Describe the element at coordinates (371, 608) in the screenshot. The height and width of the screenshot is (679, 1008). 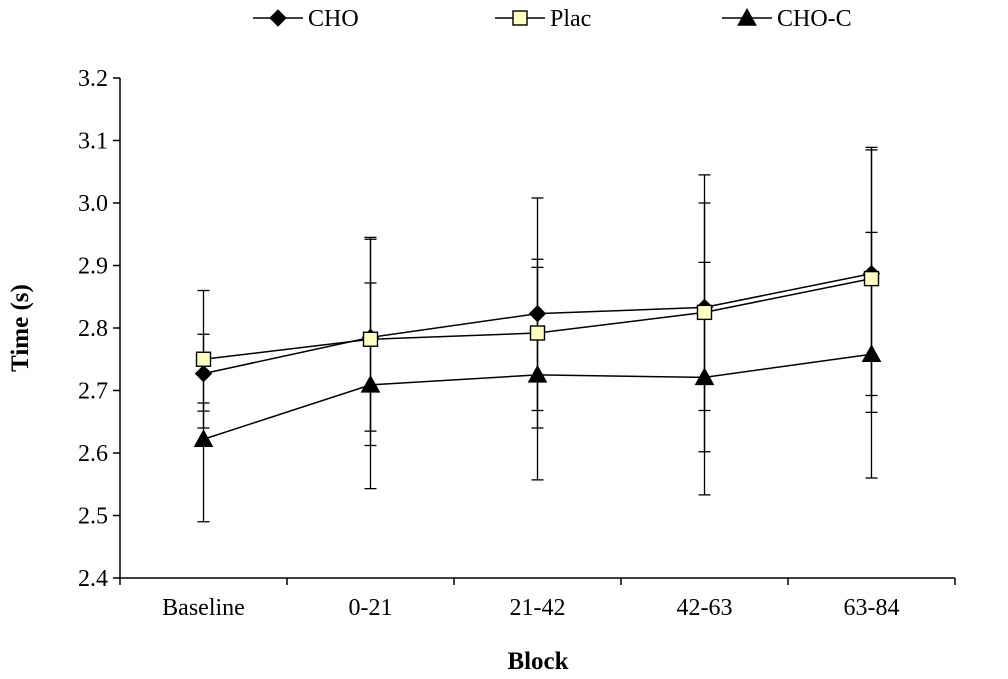
I see `x-tick-label: 0-21` at that location.